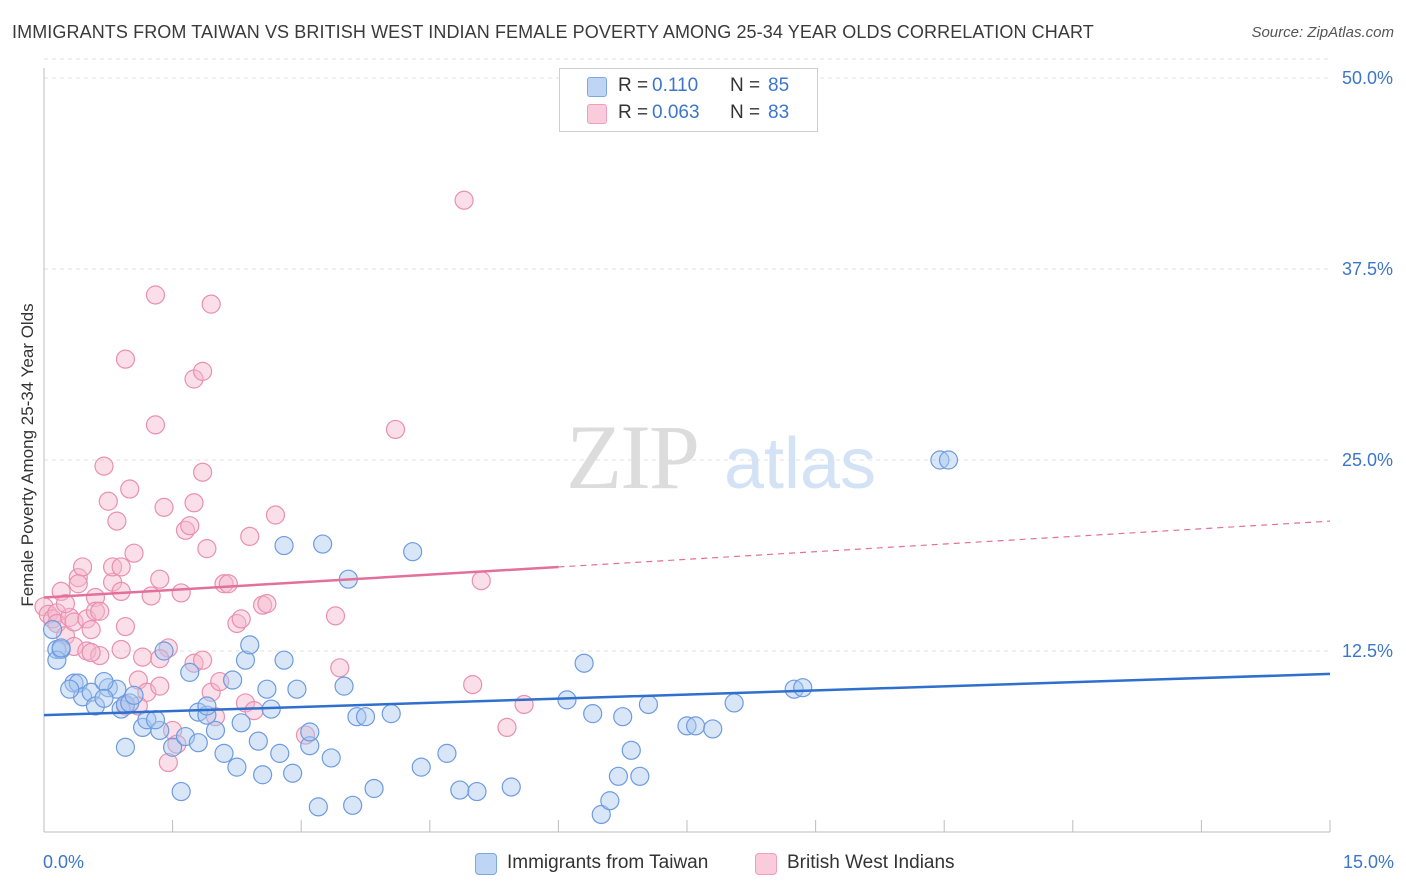 The image size is (1406, 892). What do you see at coordinates (675, 85) in the screenshot?
I see `legend-r-value: 0.110` at bounding box center [675, 85].